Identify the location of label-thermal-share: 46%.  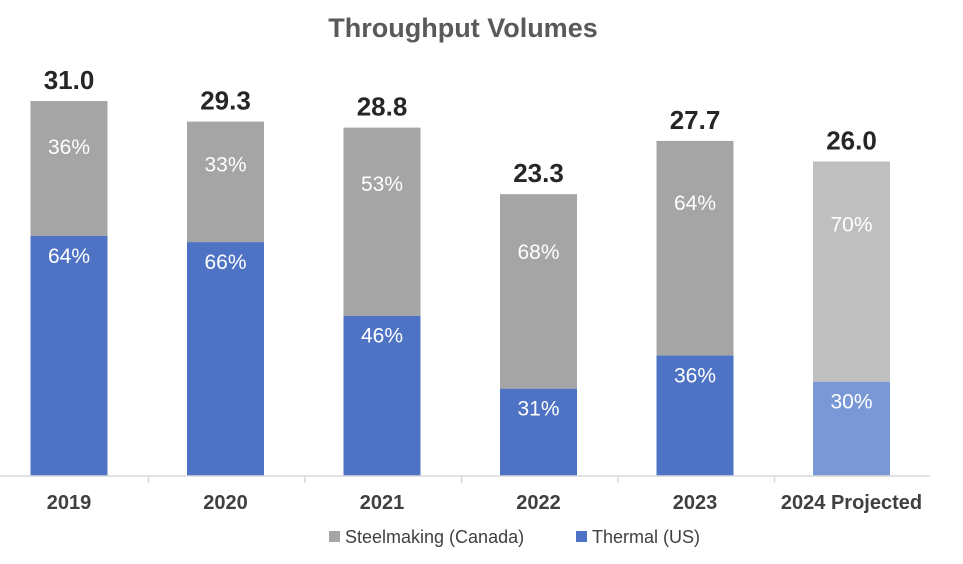
(382, 336).